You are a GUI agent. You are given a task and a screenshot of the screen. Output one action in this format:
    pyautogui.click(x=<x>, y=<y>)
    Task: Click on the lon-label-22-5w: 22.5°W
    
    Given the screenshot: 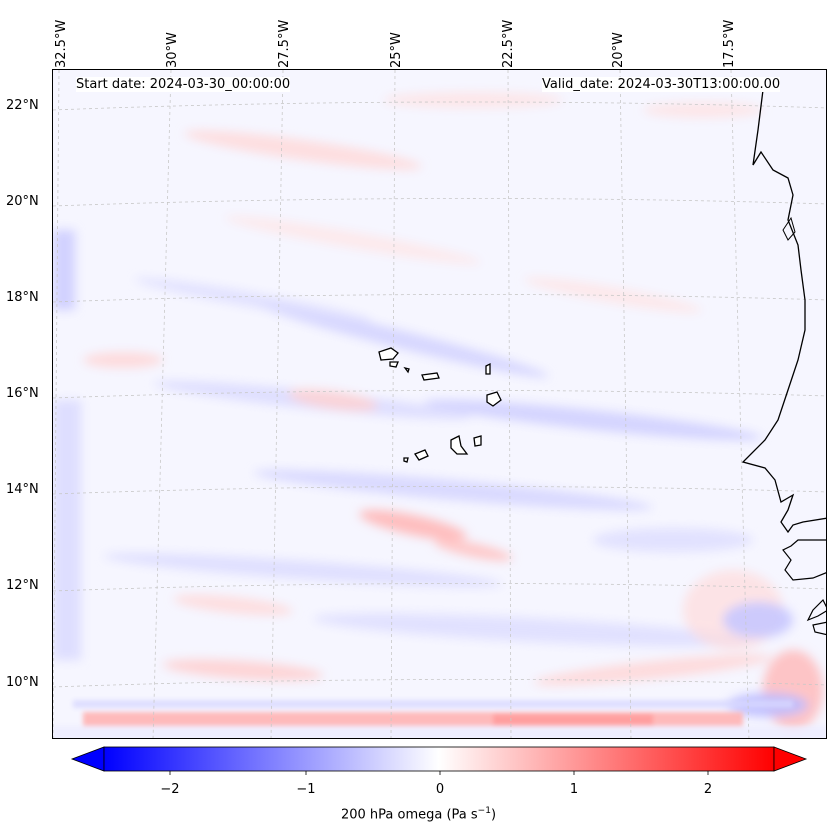 What is the action you would take?
    pyautogui.click(x=508, y=43)
    